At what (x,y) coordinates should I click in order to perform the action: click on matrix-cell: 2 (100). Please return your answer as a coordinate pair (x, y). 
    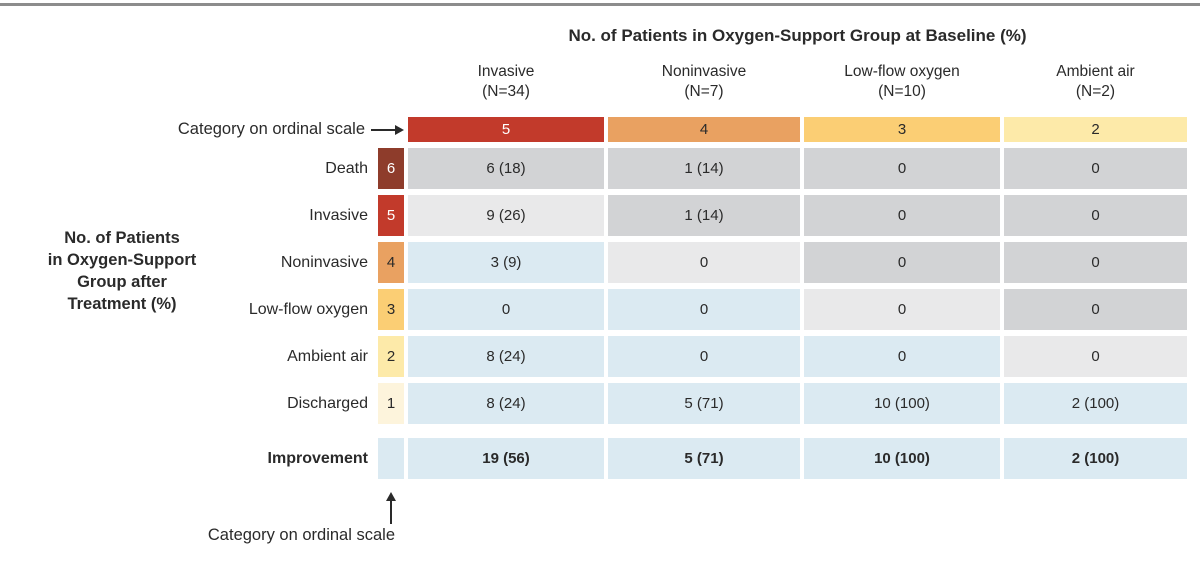
    Looking at the image, I should click on (1095, 403).